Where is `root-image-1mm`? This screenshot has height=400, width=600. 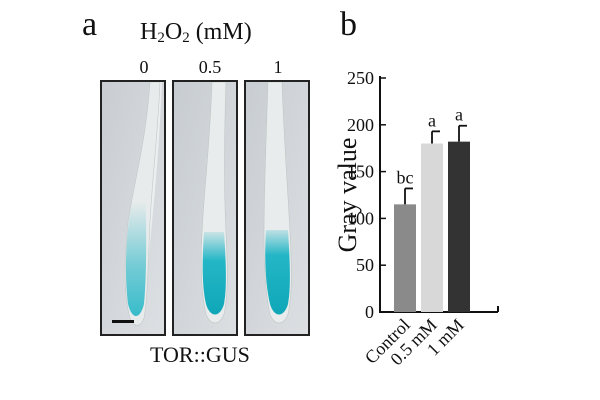
root-image-1mm is located at coordinates (277, 208).